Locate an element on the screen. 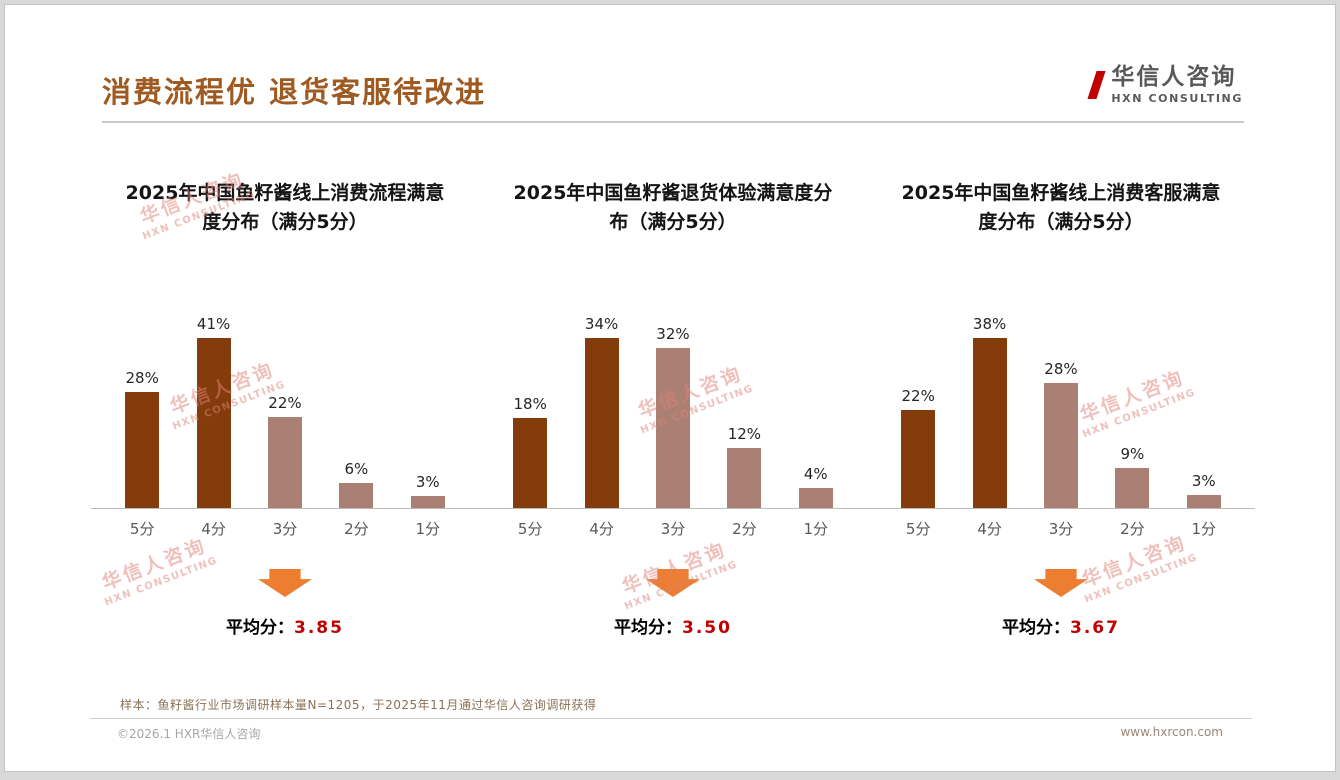  bar-value-label: 4% is located at coordinates (815, 474).